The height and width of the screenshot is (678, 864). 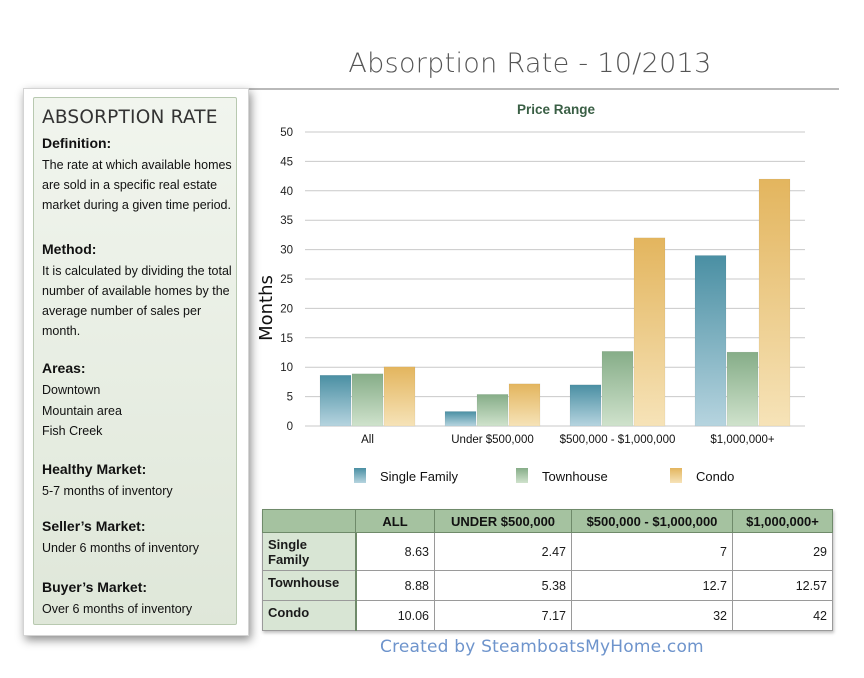 I want to click on row-label: Condo, so click(x=309, y=615).